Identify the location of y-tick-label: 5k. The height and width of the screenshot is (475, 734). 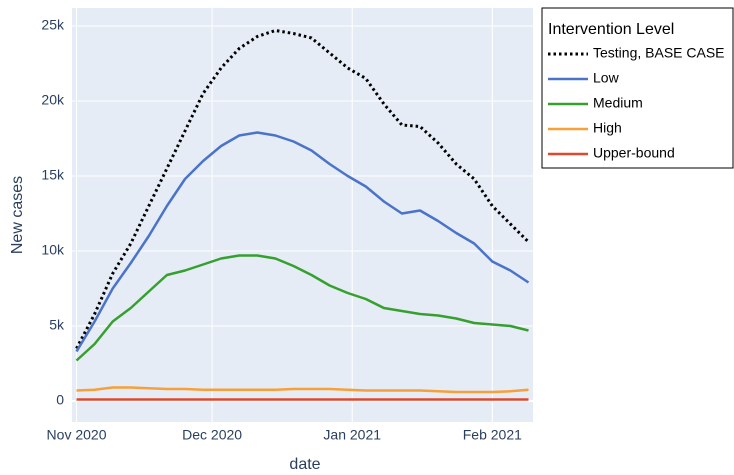
(57, 325).